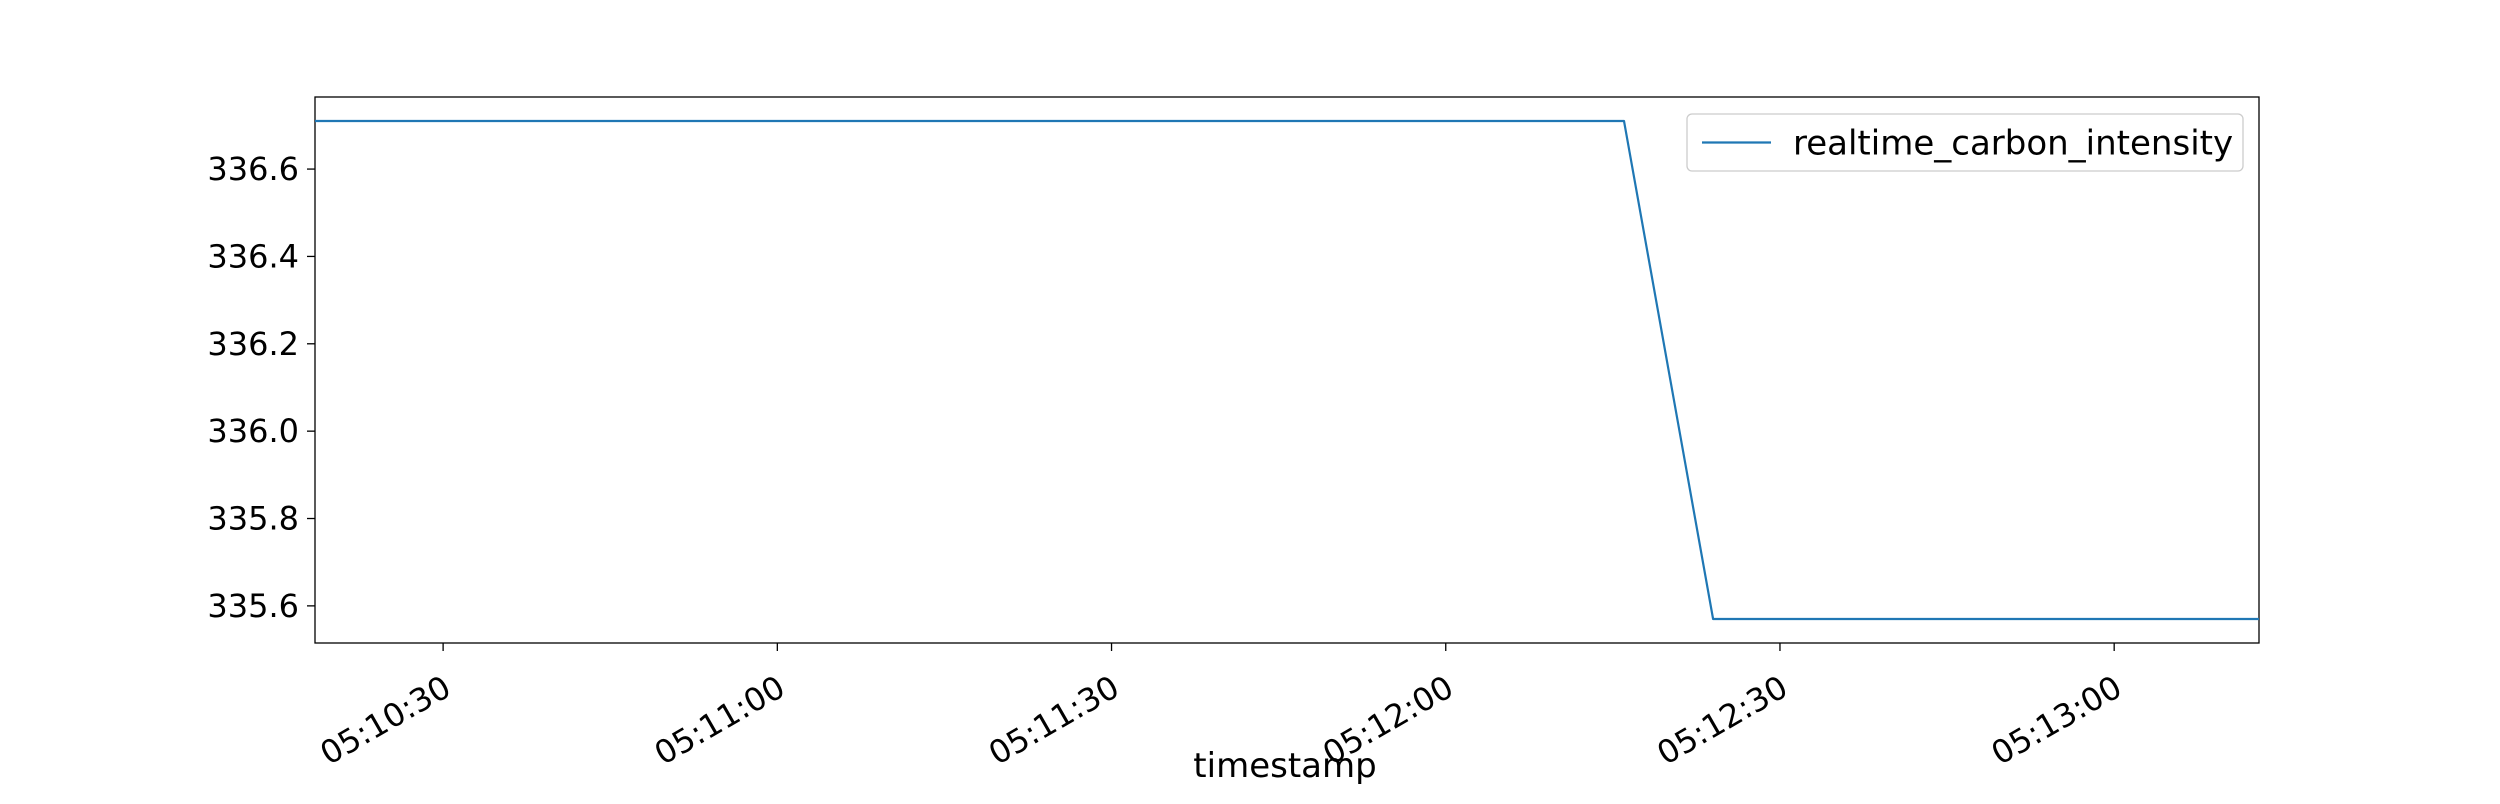 The width and height of the screenshot is (2500, 804). Describe the element at coordinates (253, 344) in the screenshot. I see `y-tick-label: 336.2` at that location.